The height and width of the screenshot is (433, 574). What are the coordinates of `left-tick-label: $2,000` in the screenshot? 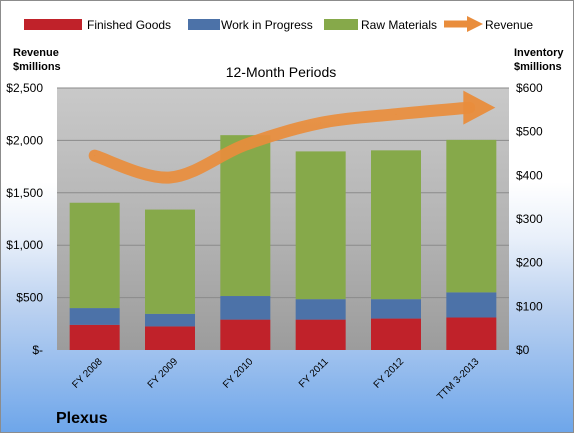 It's located at (24, 140).